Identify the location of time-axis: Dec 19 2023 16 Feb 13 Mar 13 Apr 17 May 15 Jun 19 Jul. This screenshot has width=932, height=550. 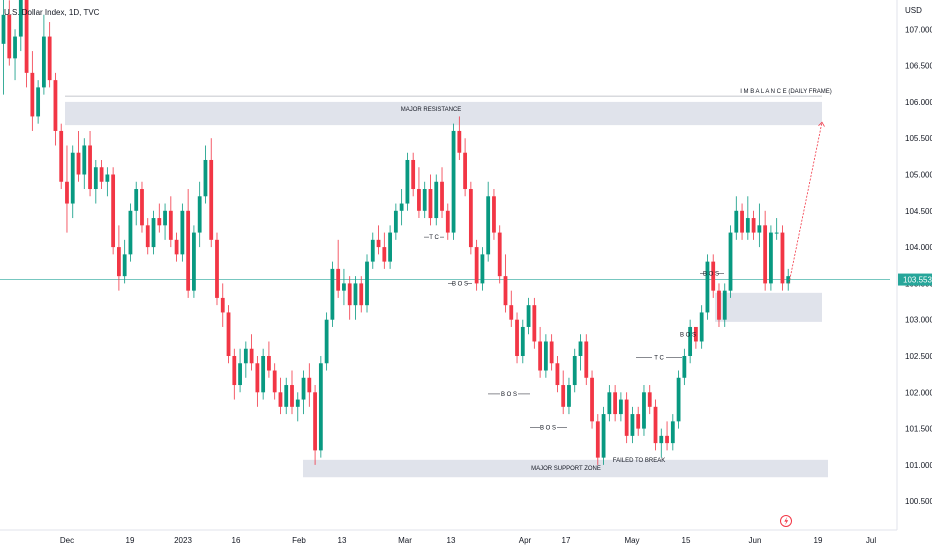
(468, 540).